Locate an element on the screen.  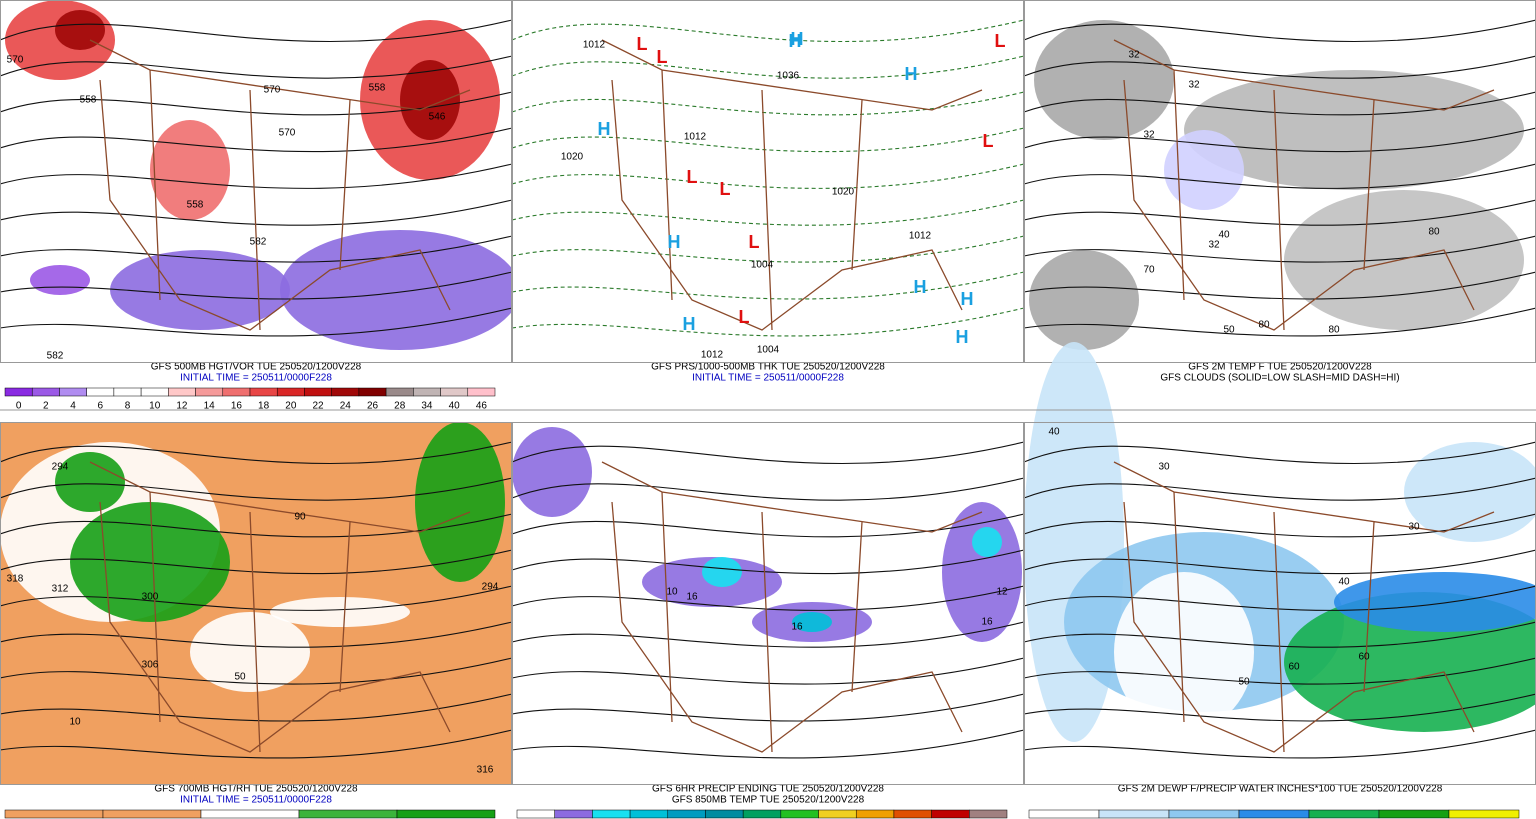
caption-line: GFS CLOUDS (SOLID=LOW SLASH=MID DASH=HI) is located at coordinates (1279, 378).